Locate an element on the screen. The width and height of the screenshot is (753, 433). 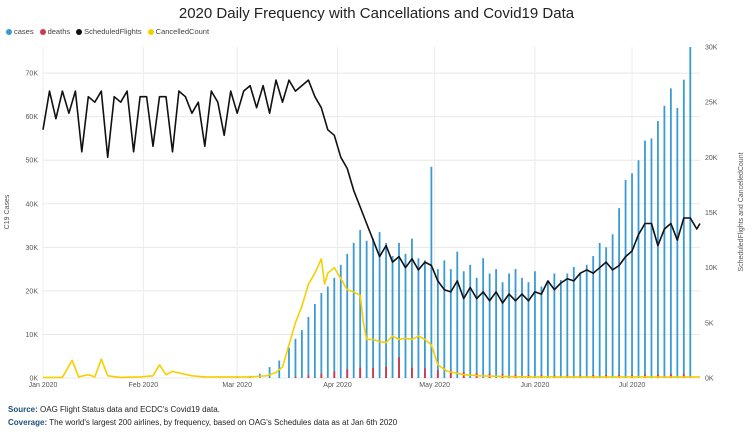
y-right-tick-label: 20K is located at coordinates (711, 158).